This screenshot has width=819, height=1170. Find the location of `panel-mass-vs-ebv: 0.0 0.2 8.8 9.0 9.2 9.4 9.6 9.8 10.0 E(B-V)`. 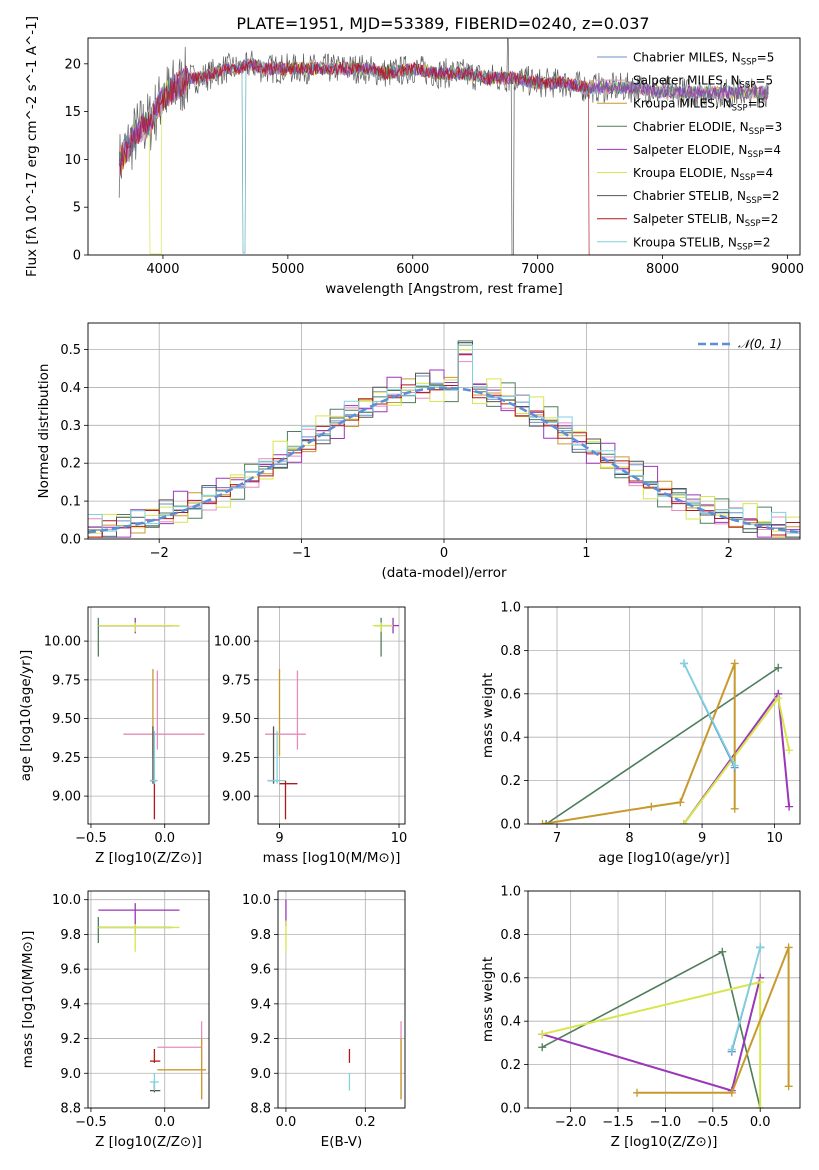

panel-mass-vs-ebv: 0.0 0.2 8.8 9.0 9.2 9.4 9.6 9.8 10.0 E(B-V) is located at coordinates (324, 1020).